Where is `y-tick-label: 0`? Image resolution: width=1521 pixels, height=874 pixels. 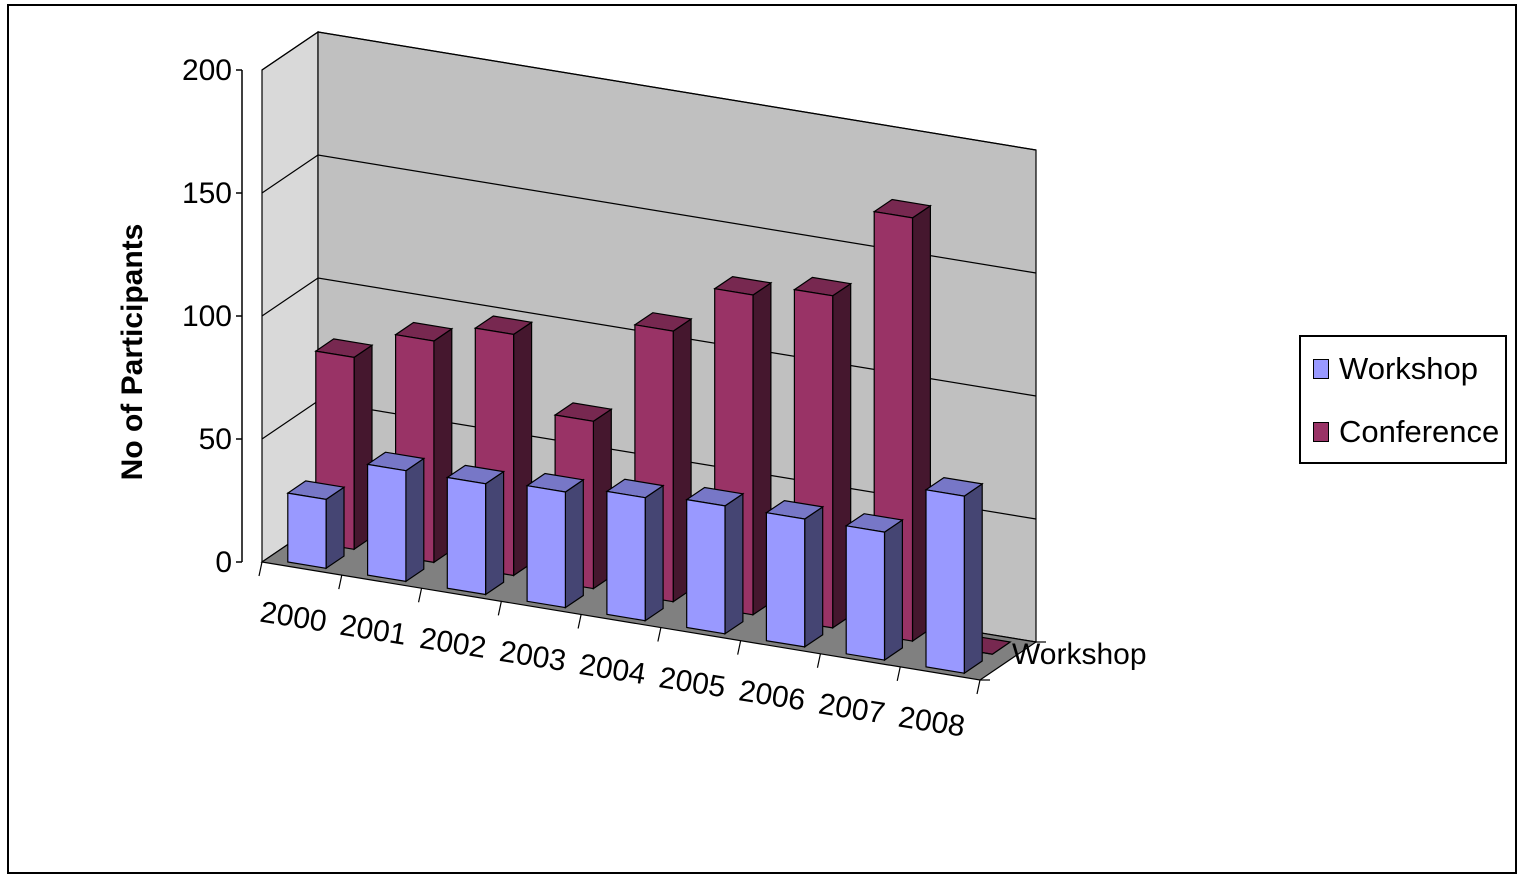 y-tick-label: 0 is located at coordinates (223, 562).